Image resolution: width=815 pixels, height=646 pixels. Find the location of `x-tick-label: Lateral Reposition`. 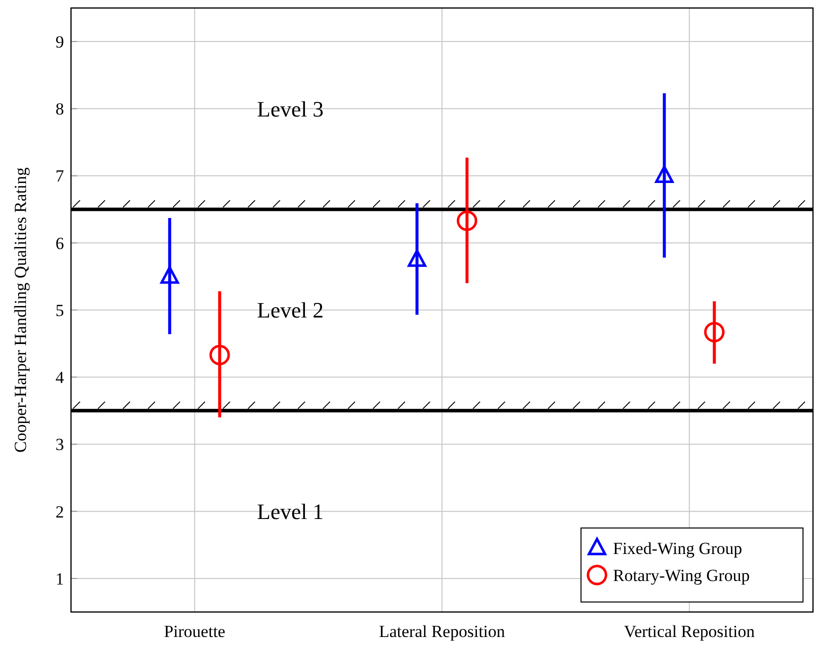

x-tick-label: Lateral Reposition is located at coordinates (442, 631).